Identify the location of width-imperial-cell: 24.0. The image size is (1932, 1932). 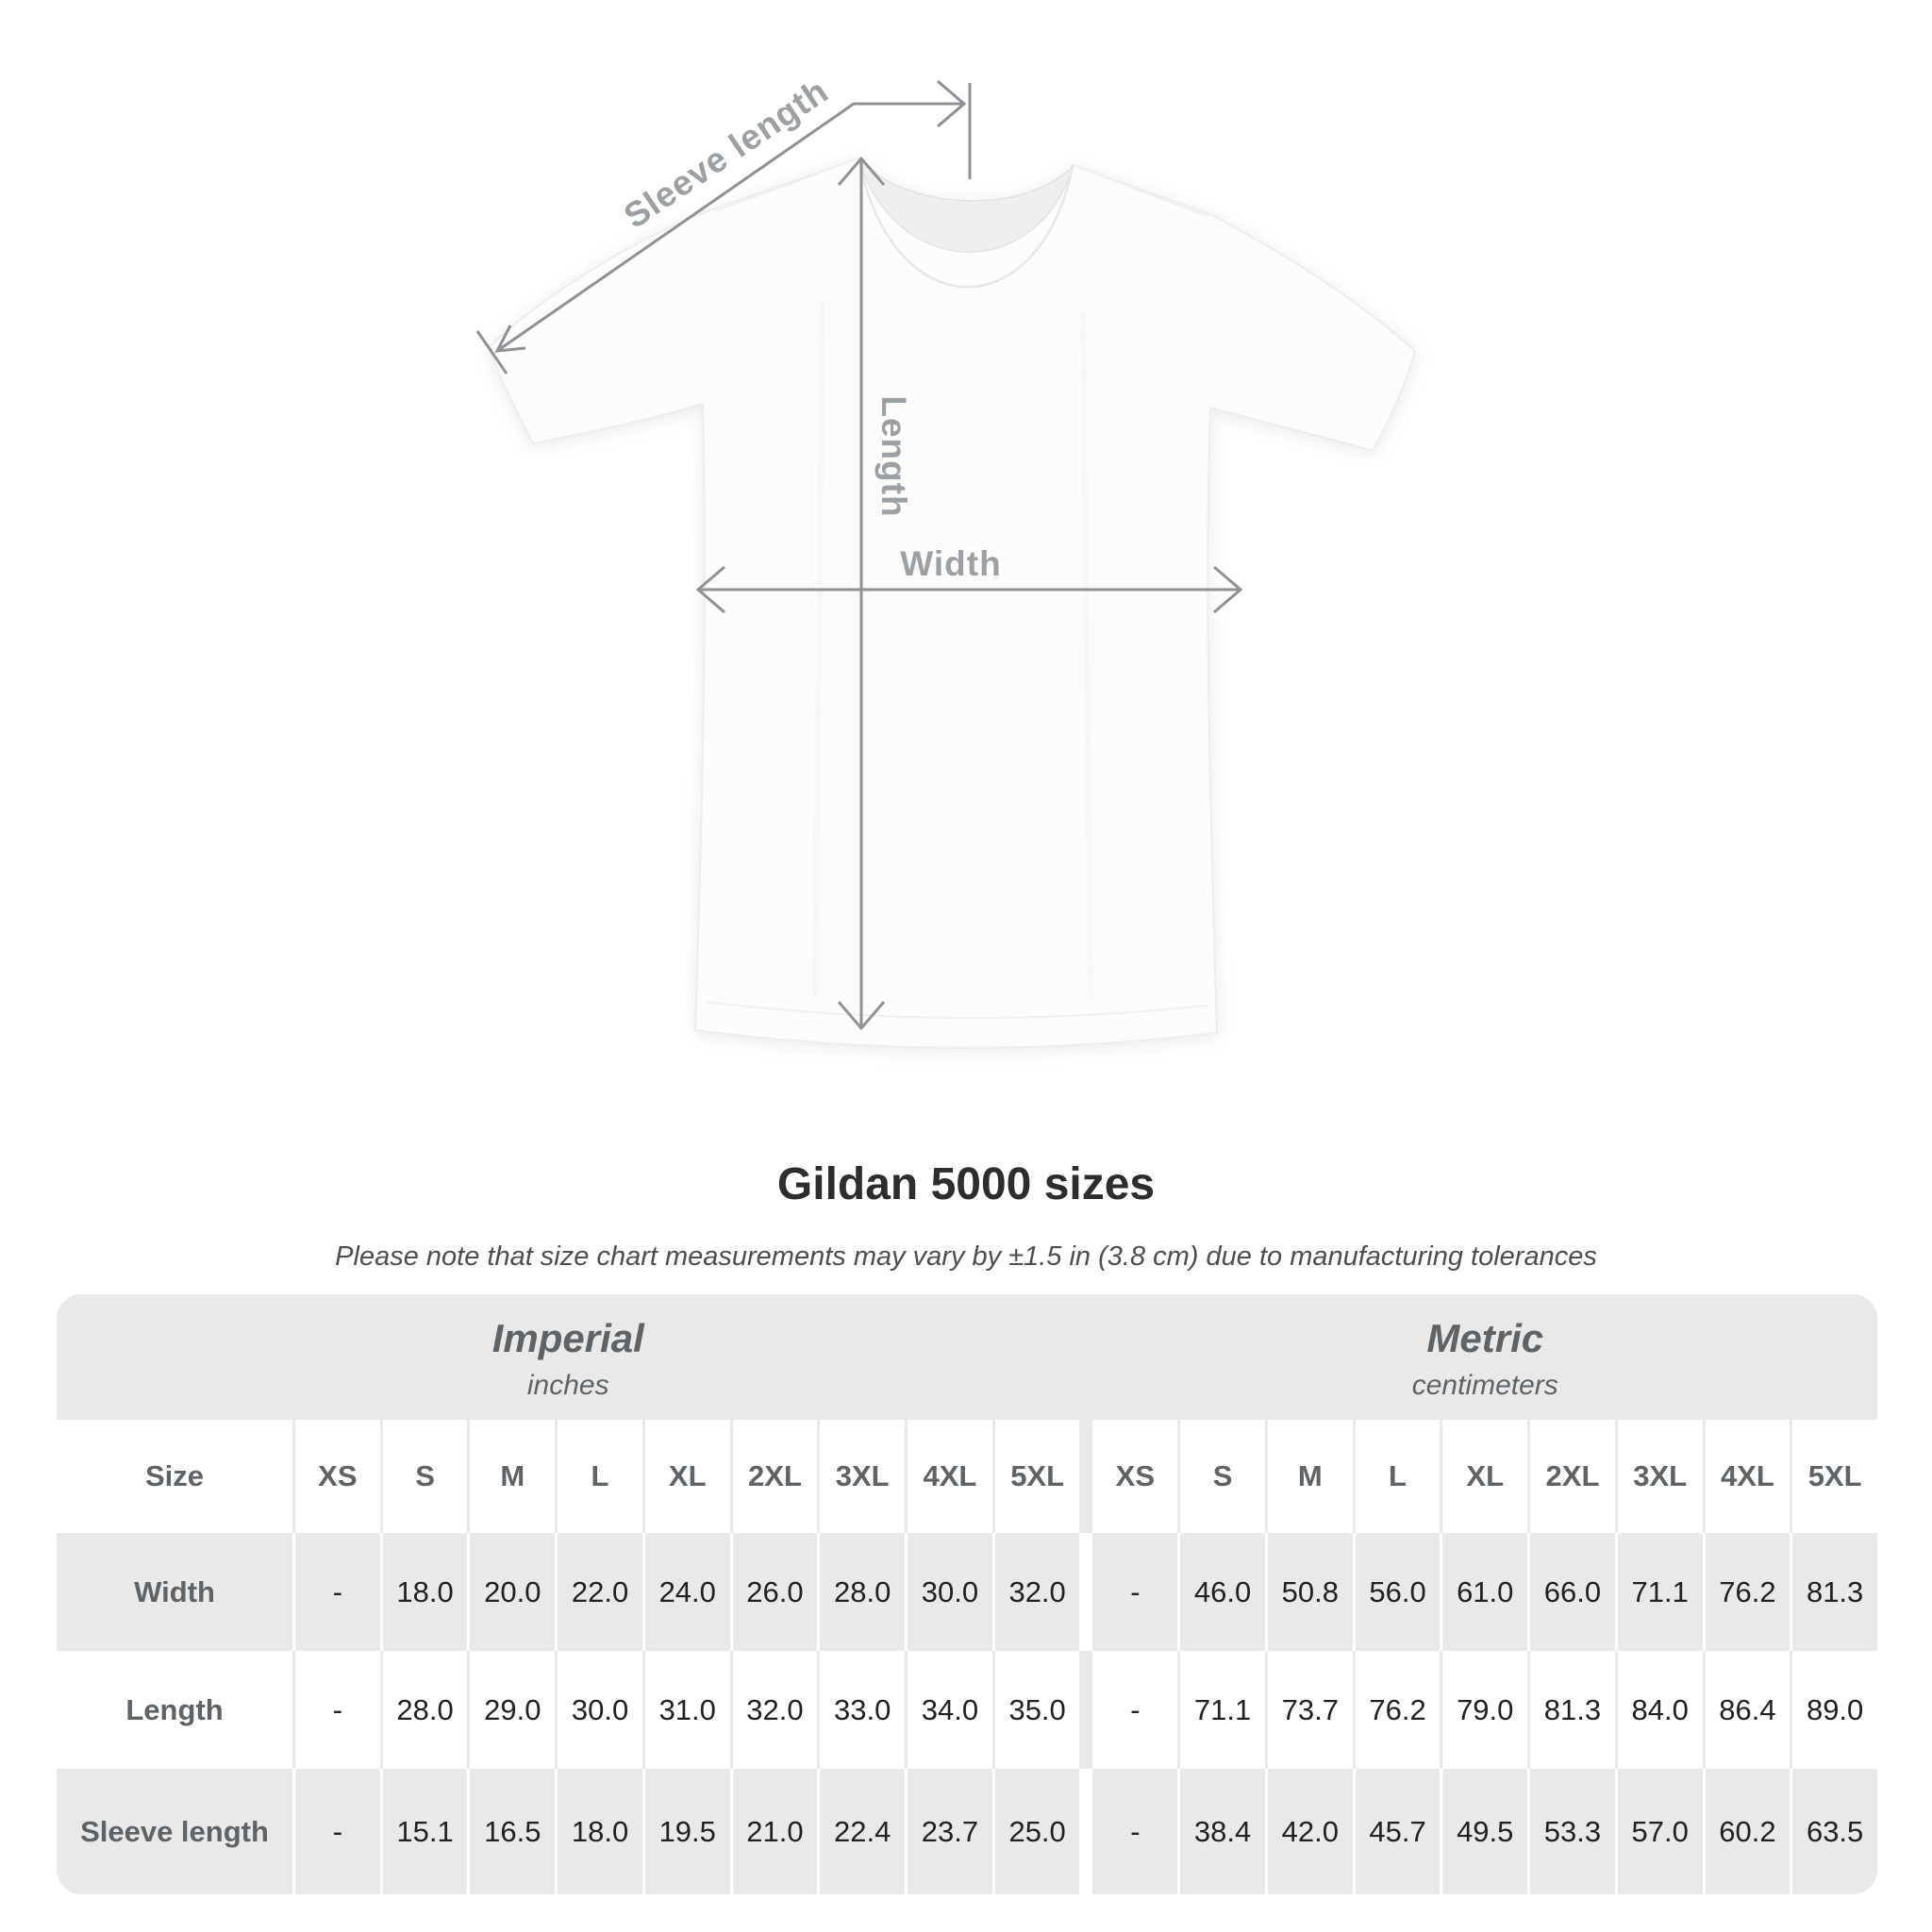
(687, 1592).